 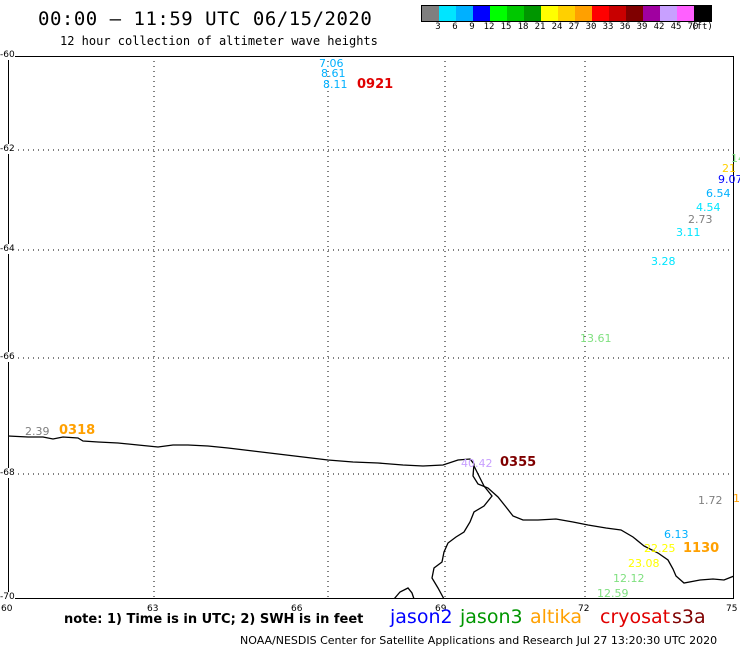 I want to click on wave-height-value: 6.13, so click(x=676, y=534).